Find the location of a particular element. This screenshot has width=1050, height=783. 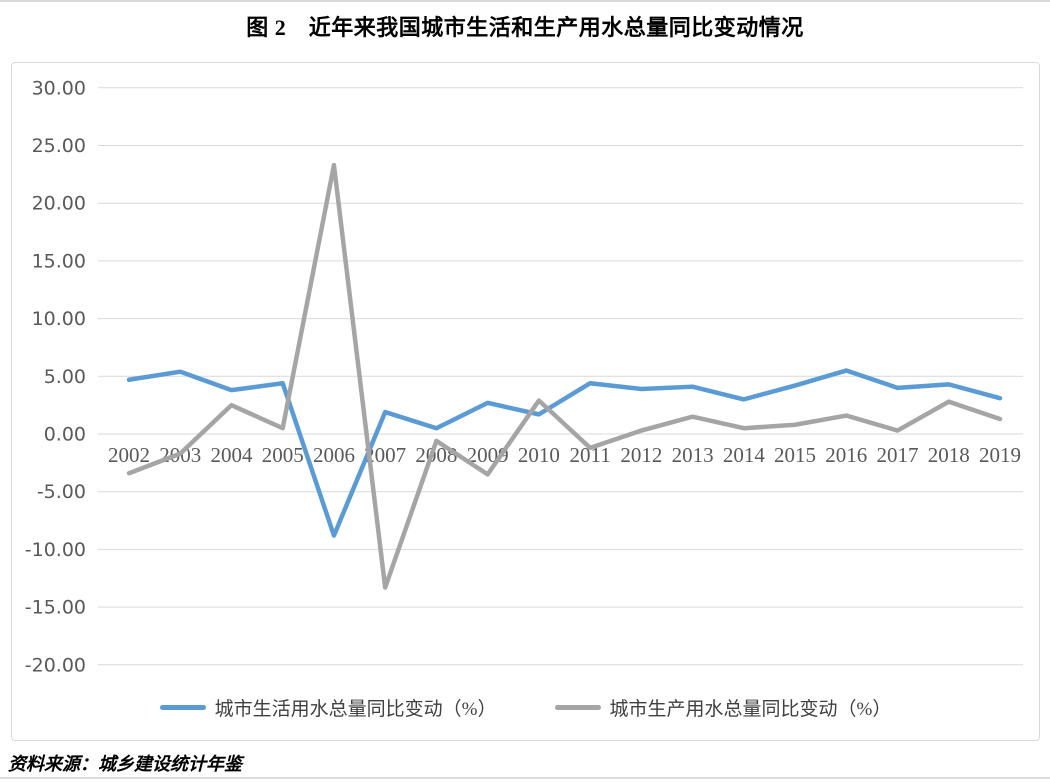

x-axis-tick-label: 2013 is located at coordinates (693, 455).